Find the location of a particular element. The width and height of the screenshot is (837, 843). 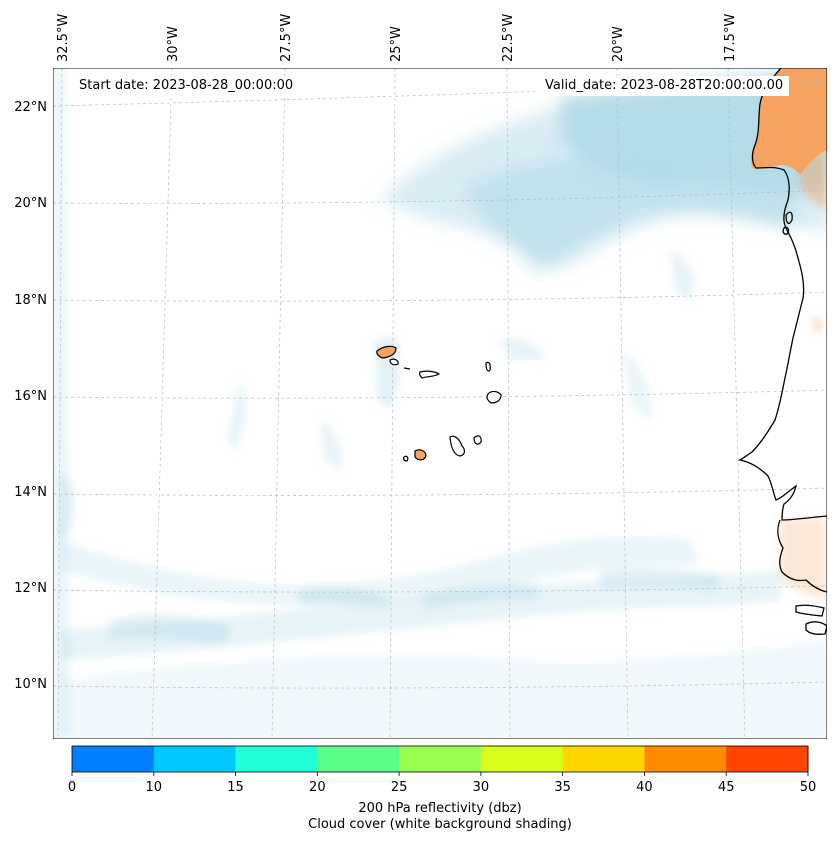

lon-label-5: 20°W is located at coordinates (618, 44).